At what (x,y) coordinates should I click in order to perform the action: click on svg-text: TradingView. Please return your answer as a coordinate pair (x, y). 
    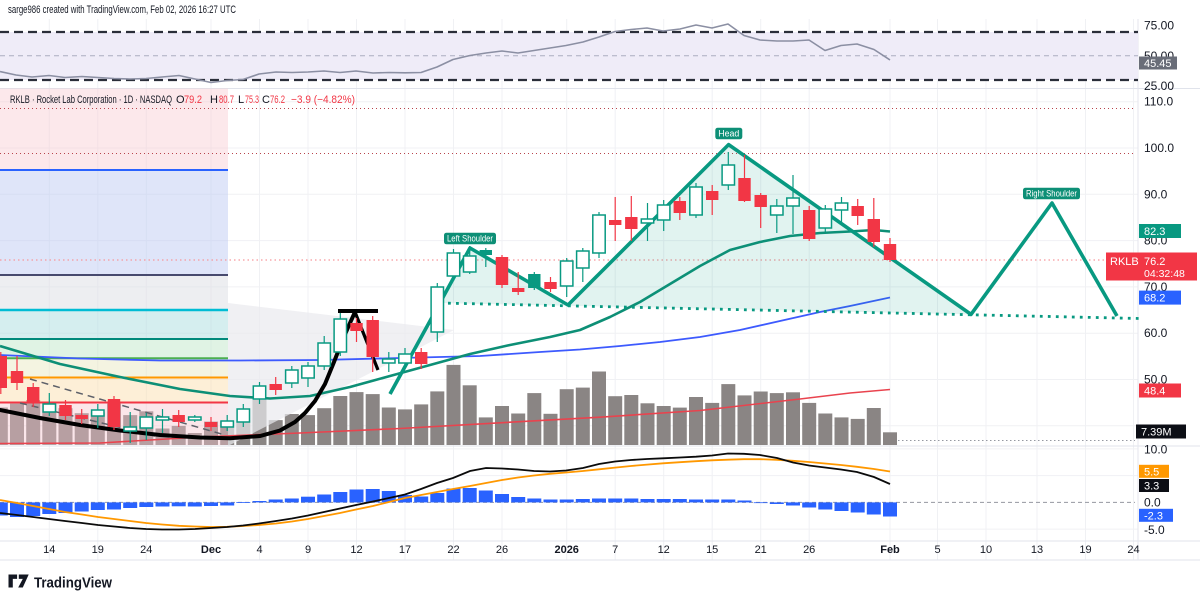
    Looking at the image, I should click on (73, 584).